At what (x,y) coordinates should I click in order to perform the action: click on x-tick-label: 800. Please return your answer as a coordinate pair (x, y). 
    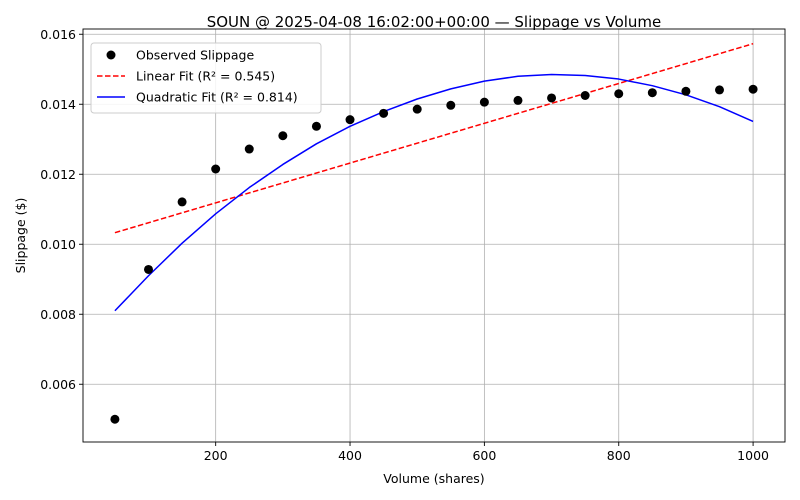
    Looking at the image, I should click on (619, 455).